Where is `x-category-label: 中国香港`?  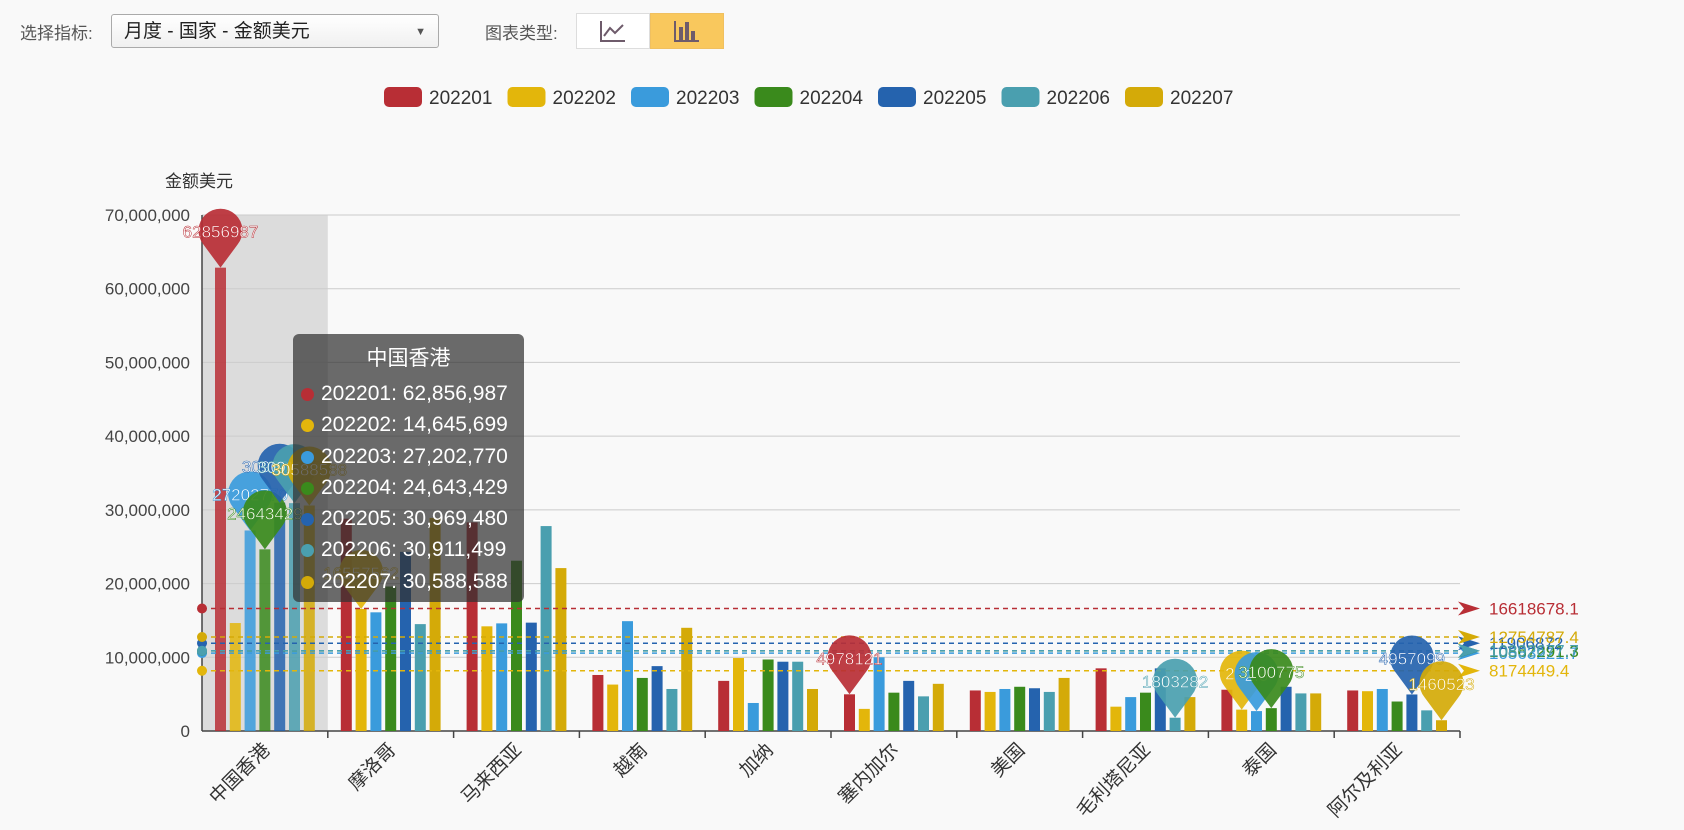 x-category-label: 中国香港 is located at coordinates (239, 773).